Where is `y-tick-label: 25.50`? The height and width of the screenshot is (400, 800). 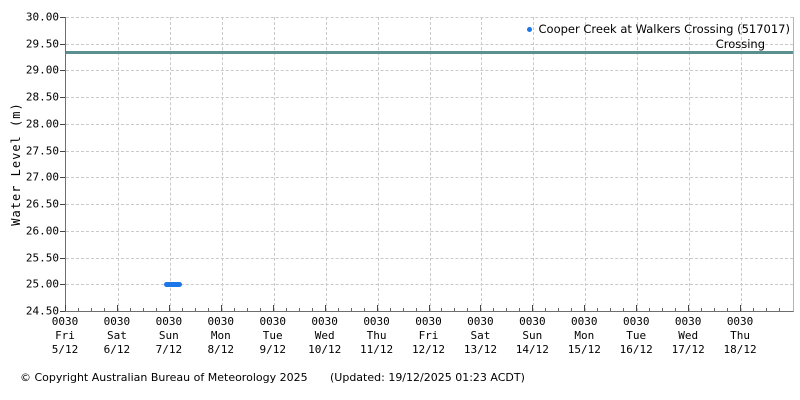 y-tick-label: 25.50 is located at coordinates (42, 258).